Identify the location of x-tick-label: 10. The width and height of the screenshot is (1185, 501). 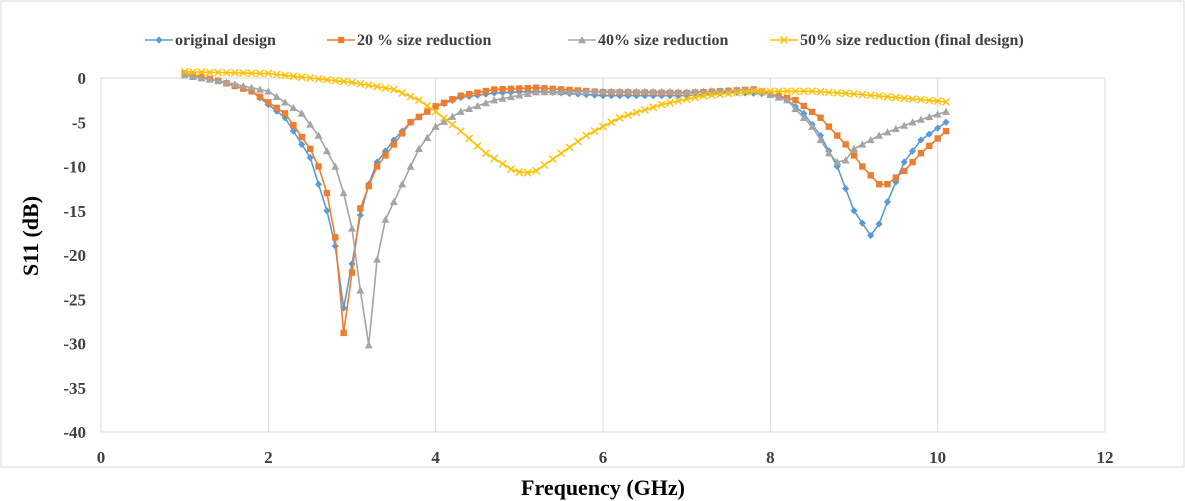
(937, 457).